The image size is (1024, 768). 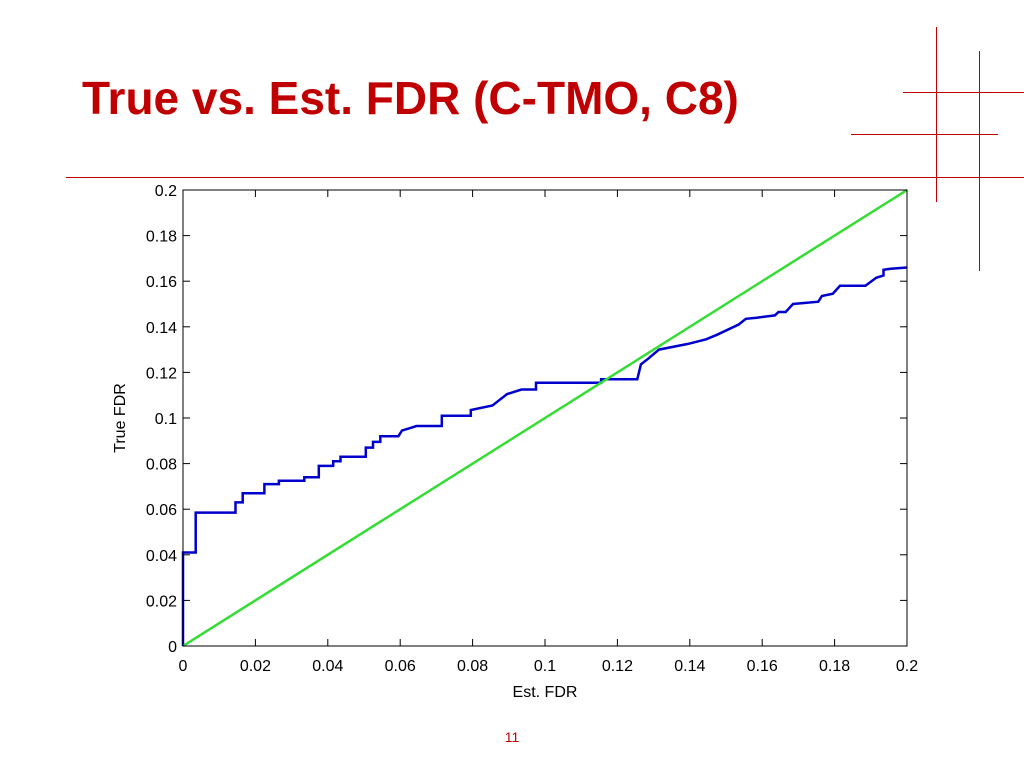 What do you see at coordinates (907, 666) in the screenshot?
I see `x-tick-label: 0.2` at bounding box center [907, 666].